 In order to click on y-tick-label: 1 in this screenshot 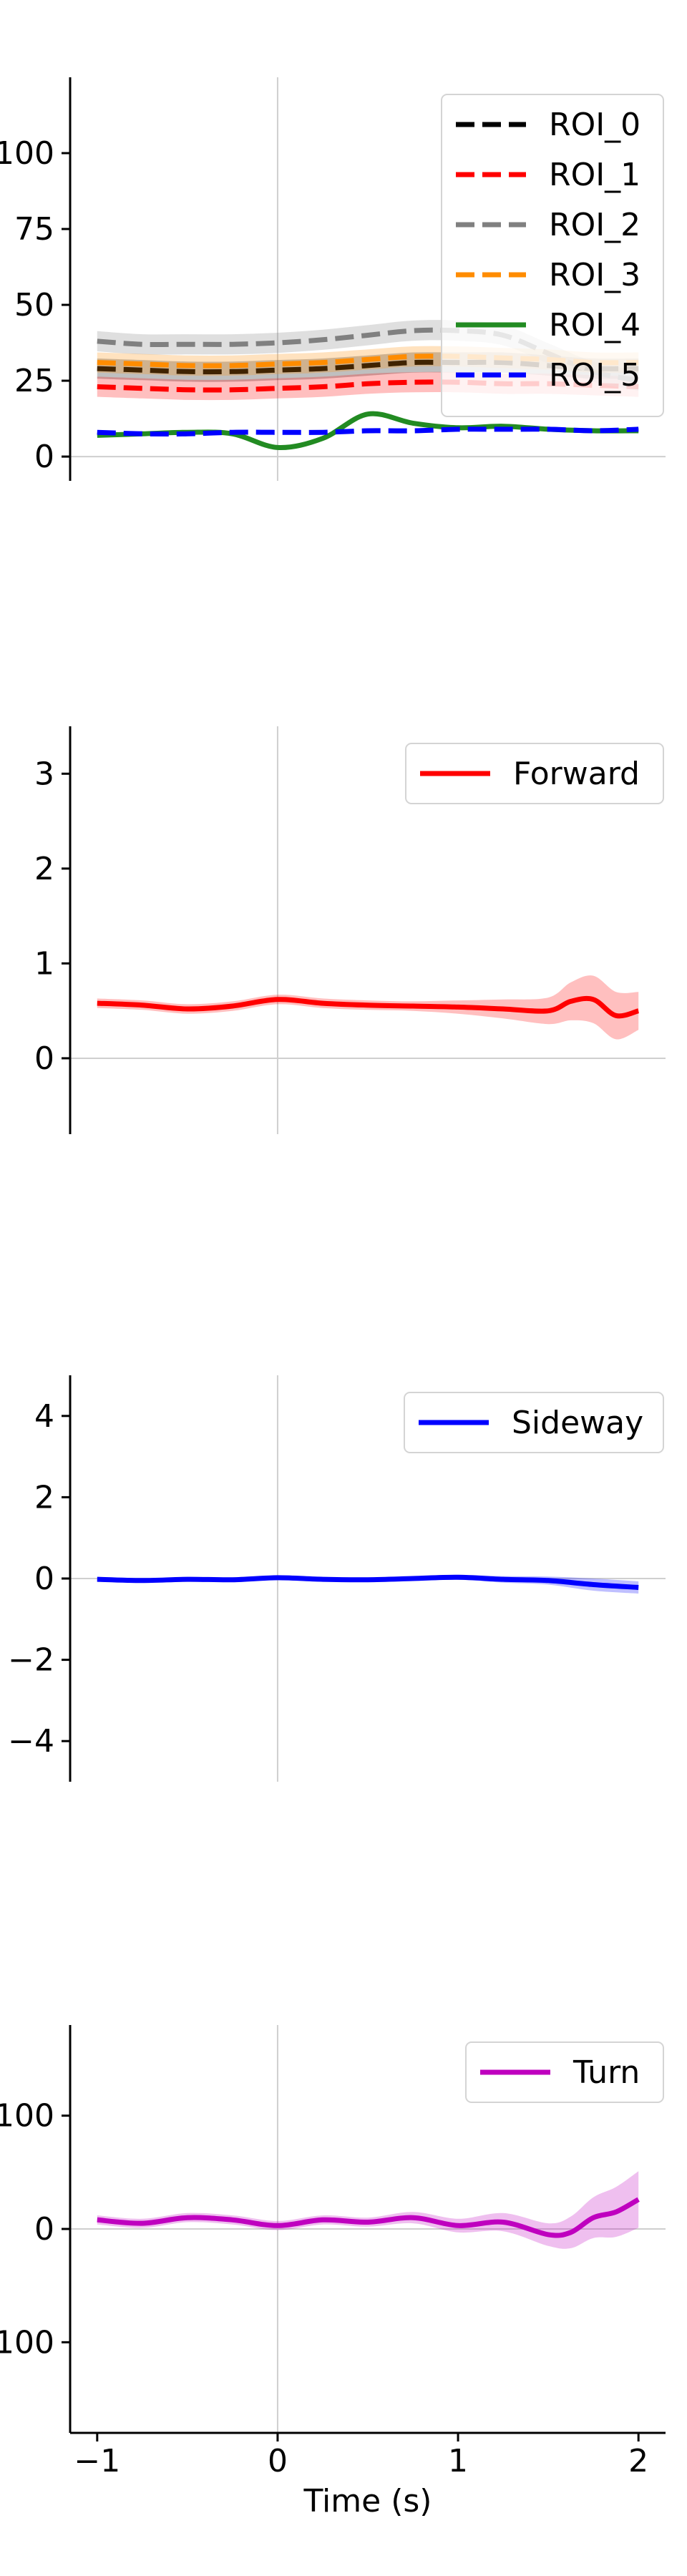, I will do `click(44, 964)`.